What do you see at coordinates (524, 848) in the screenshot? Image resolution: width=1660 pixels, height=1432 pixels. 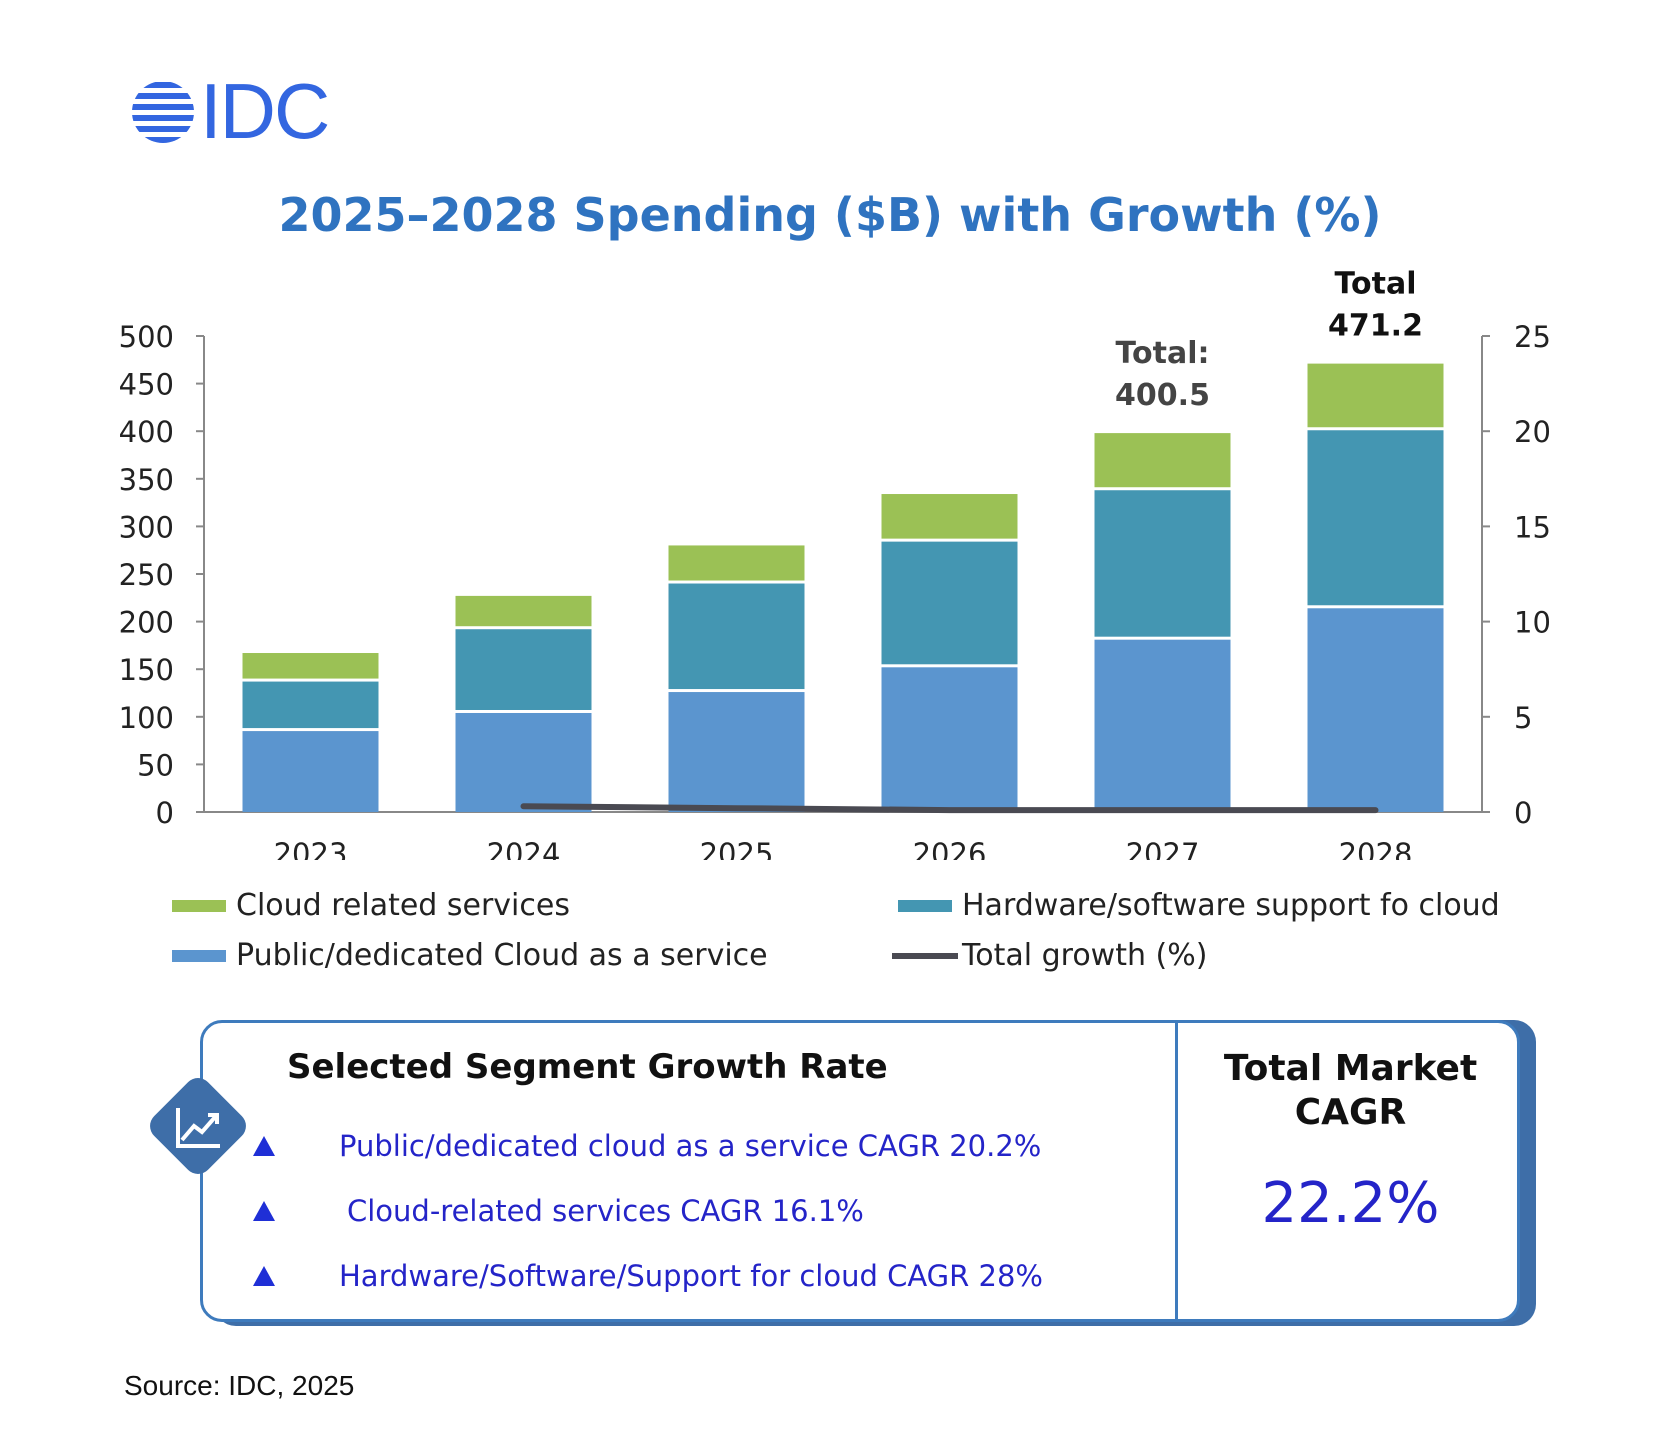 I see `x-tick-label: 2024` at bounding box center [524, 848].